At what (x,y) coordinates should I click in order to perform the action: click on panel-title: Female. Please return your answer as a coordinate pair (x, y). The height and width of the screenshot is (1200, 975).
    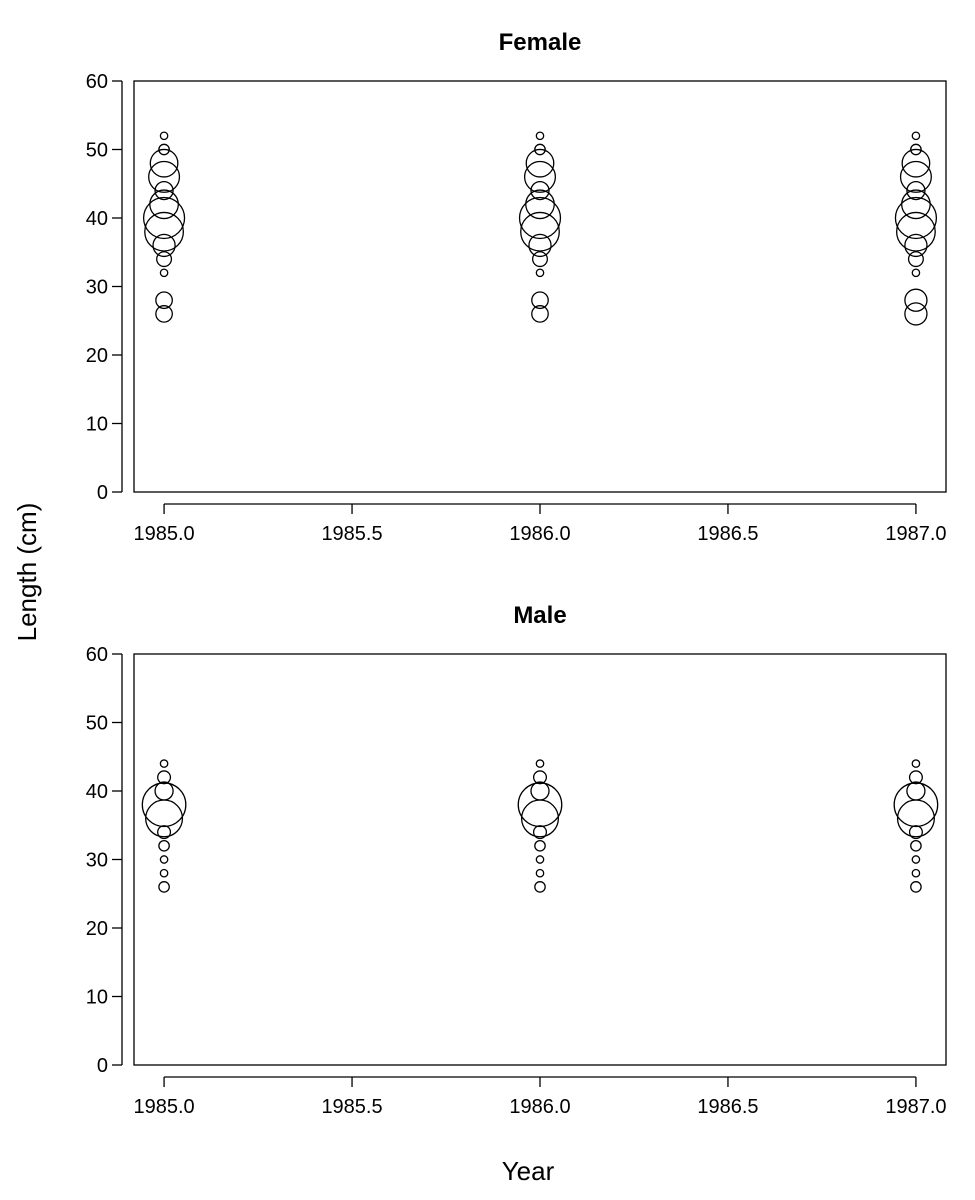
    Looking at the image, I should click on (540, 42).